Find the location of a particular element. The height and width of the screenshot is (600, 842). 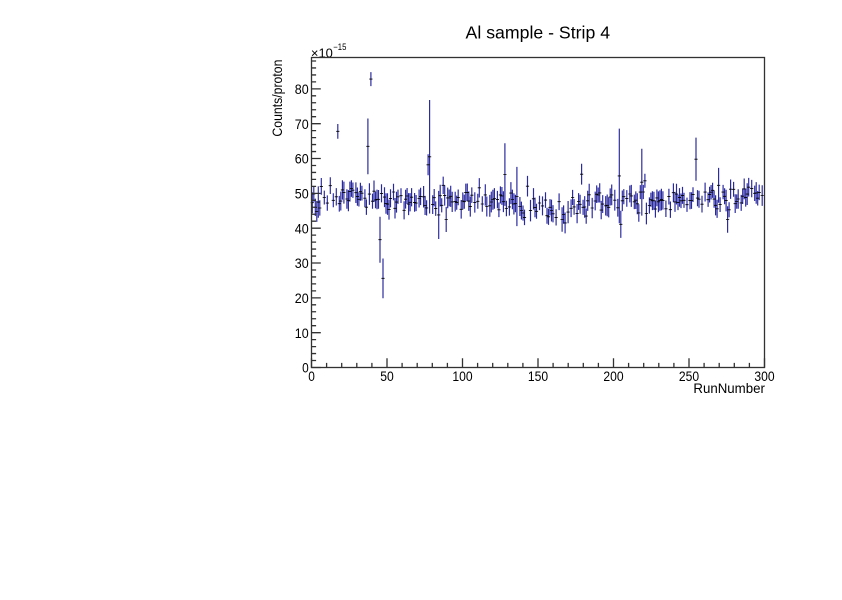

svg-text: 30 is located at coordinates (302, 264).